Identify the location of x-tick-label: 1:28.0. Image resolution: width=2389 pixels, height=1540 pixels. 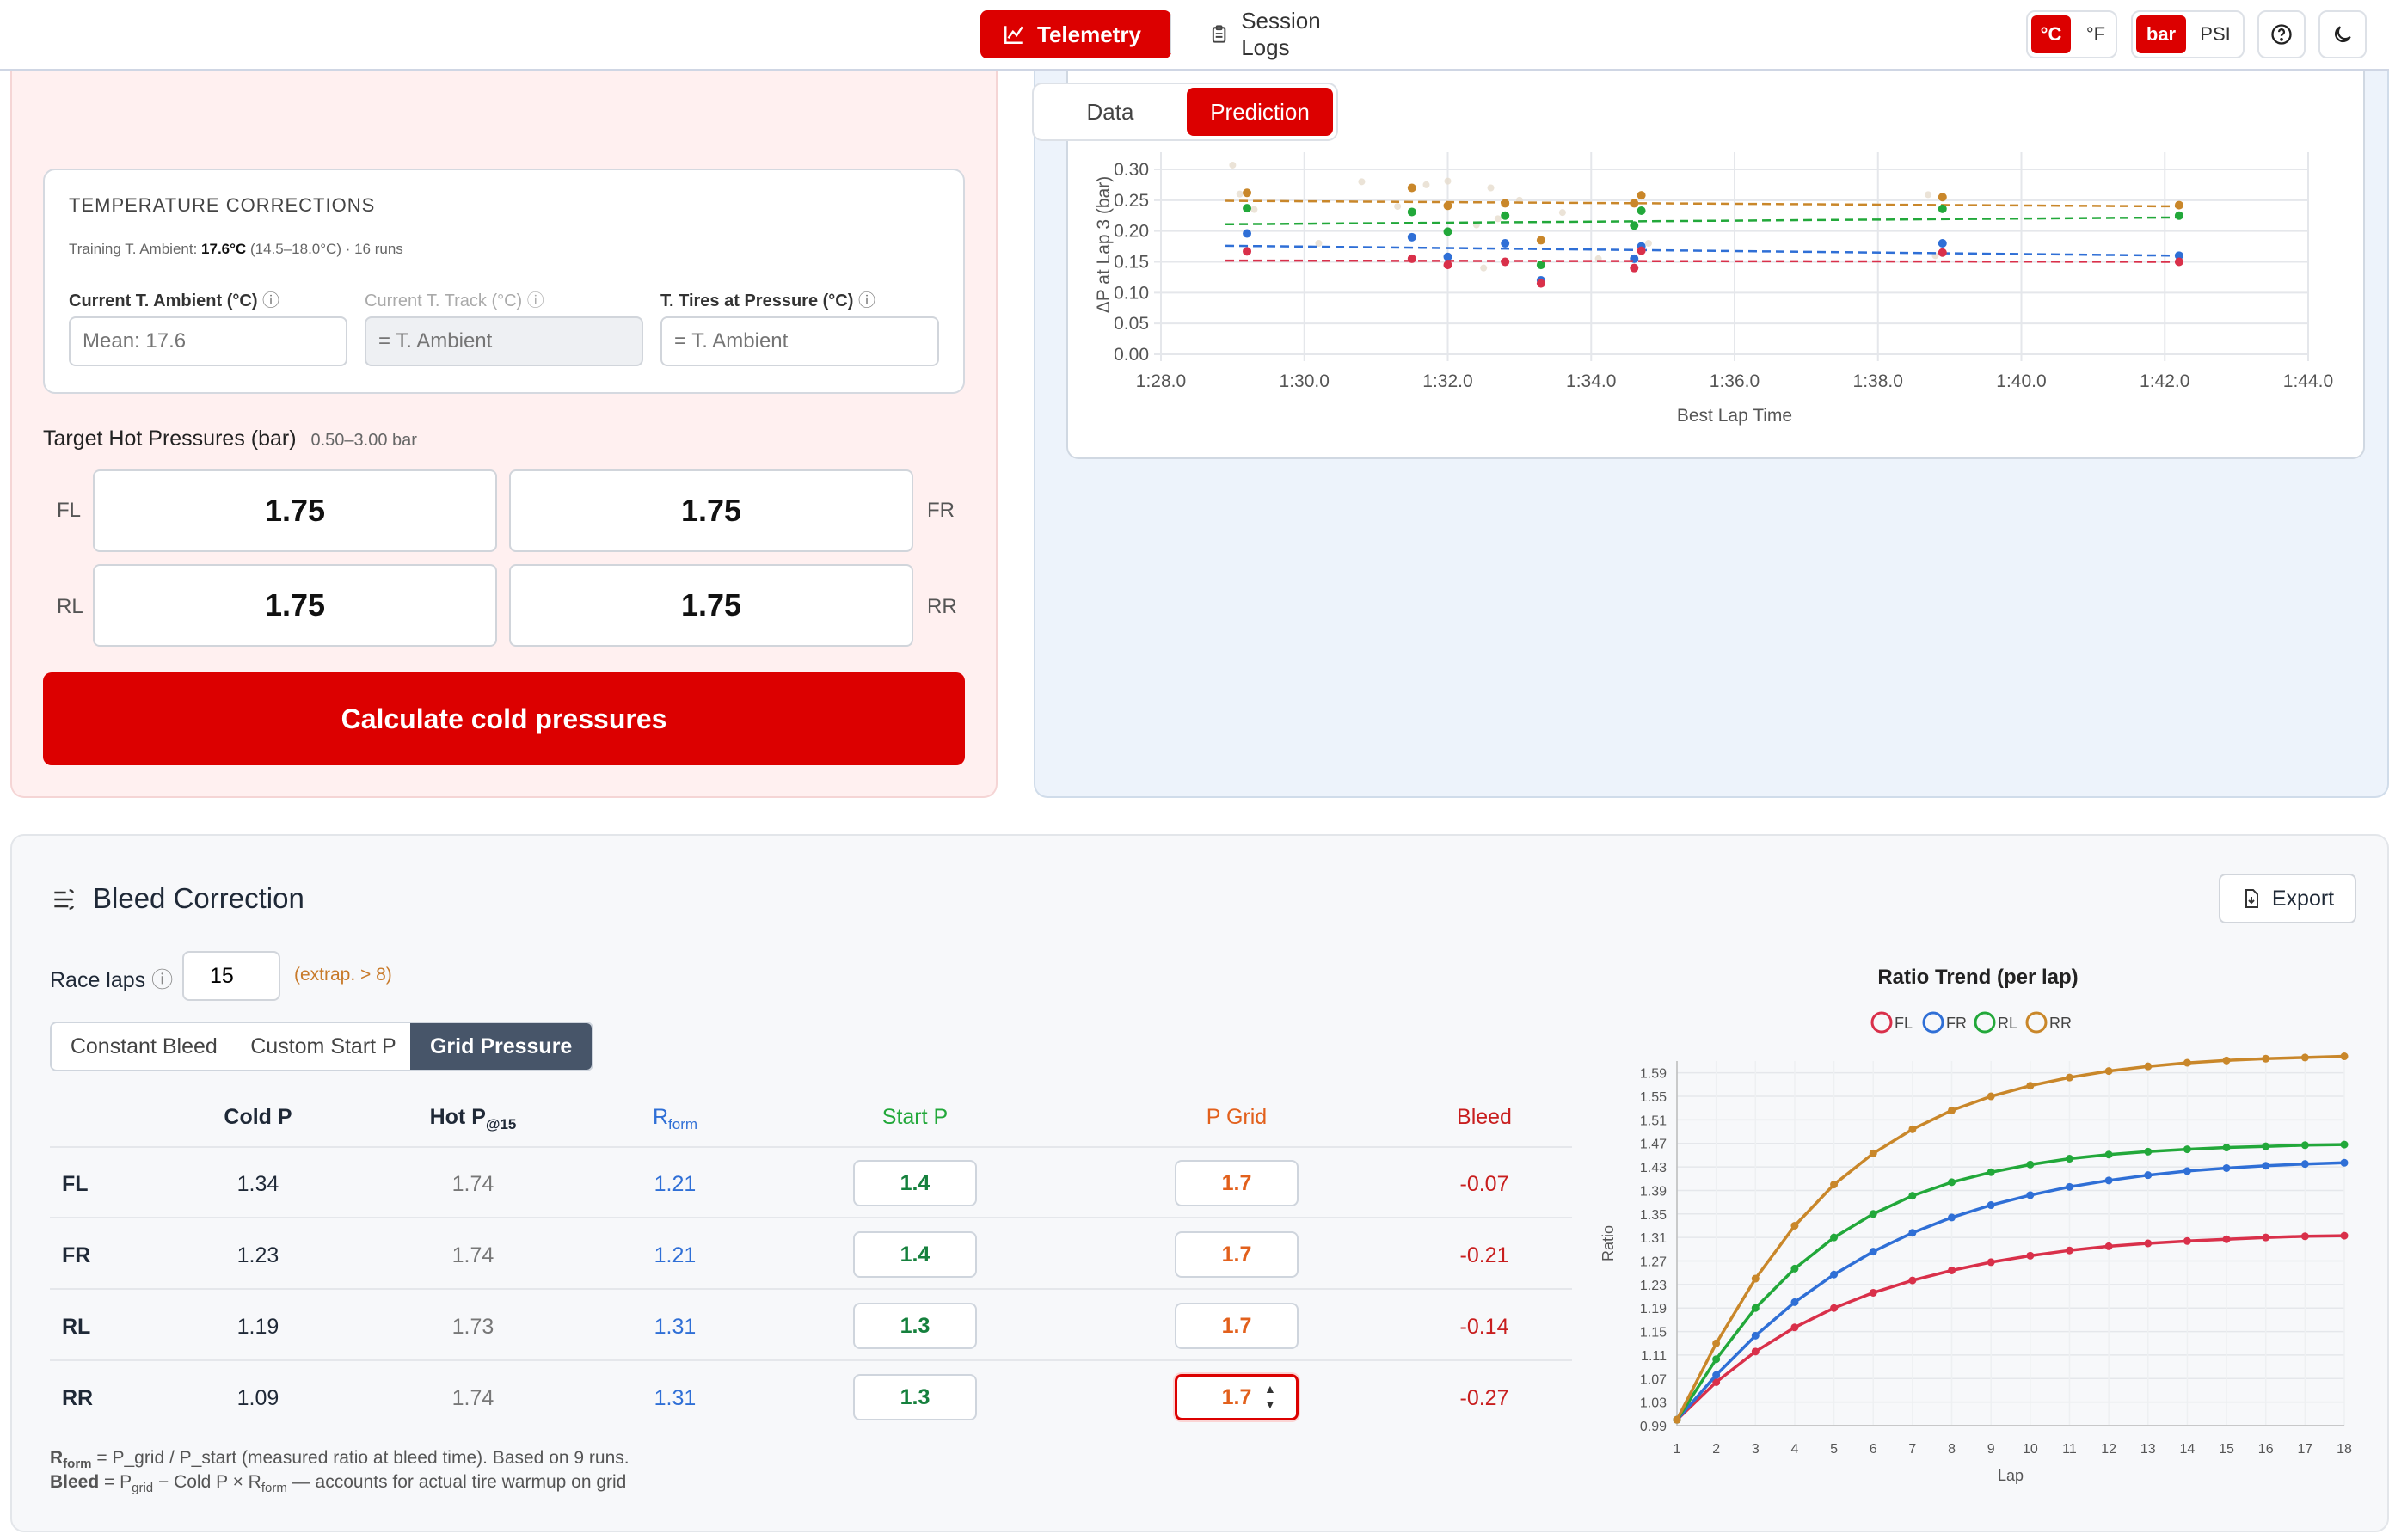
(1161, 381).